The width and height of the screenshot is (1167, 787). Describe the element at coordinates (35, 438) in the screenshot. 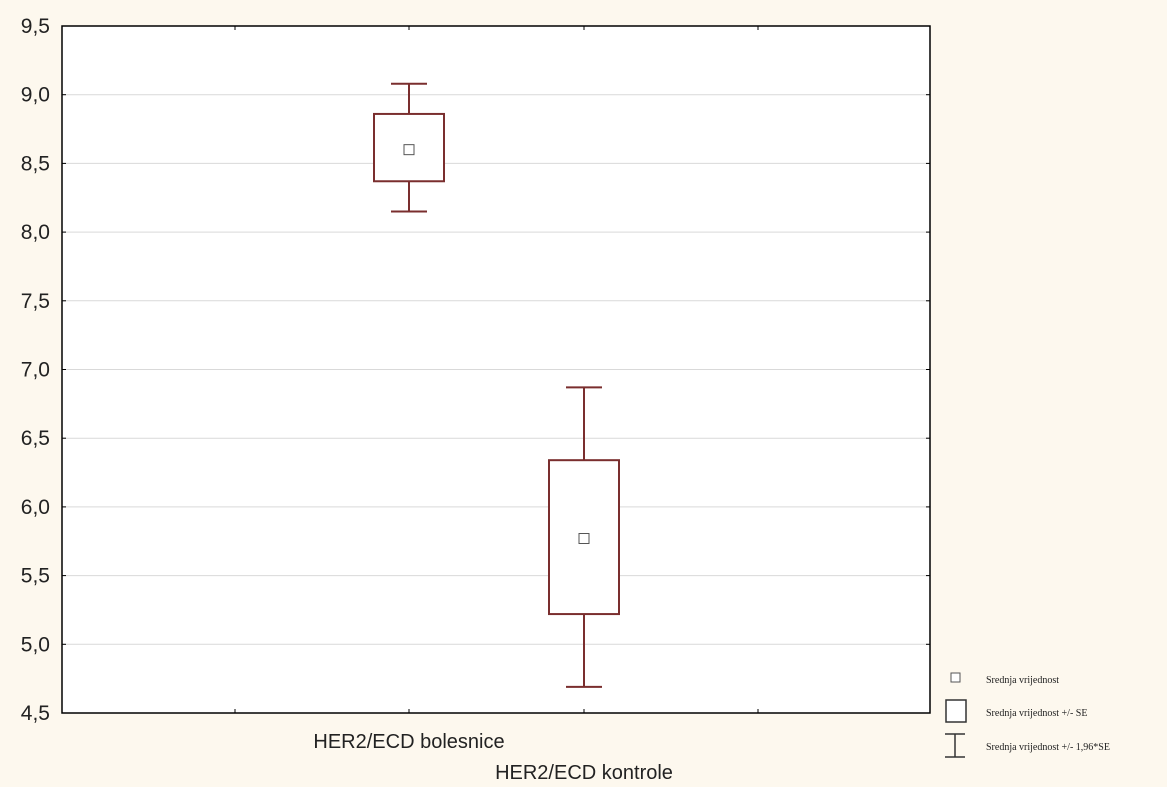

I see `y-tick-label: 6,5` at that location.